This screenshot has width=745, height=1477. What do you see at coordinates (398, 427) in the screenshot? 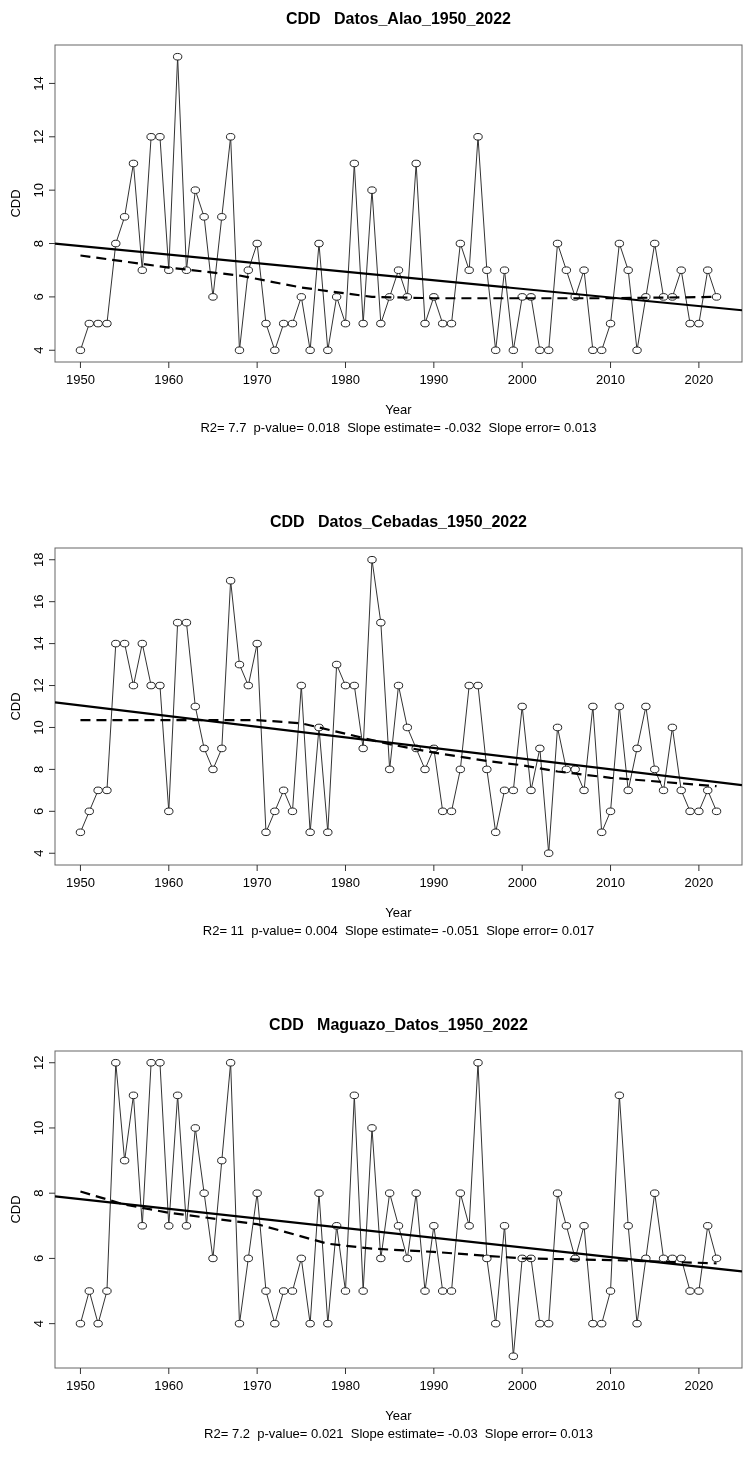
I see `text: R2= 7.7 p-value= 0.018 Slope estimate= -0.032 Slope error= 0.013` at bounding box center [398, 427].